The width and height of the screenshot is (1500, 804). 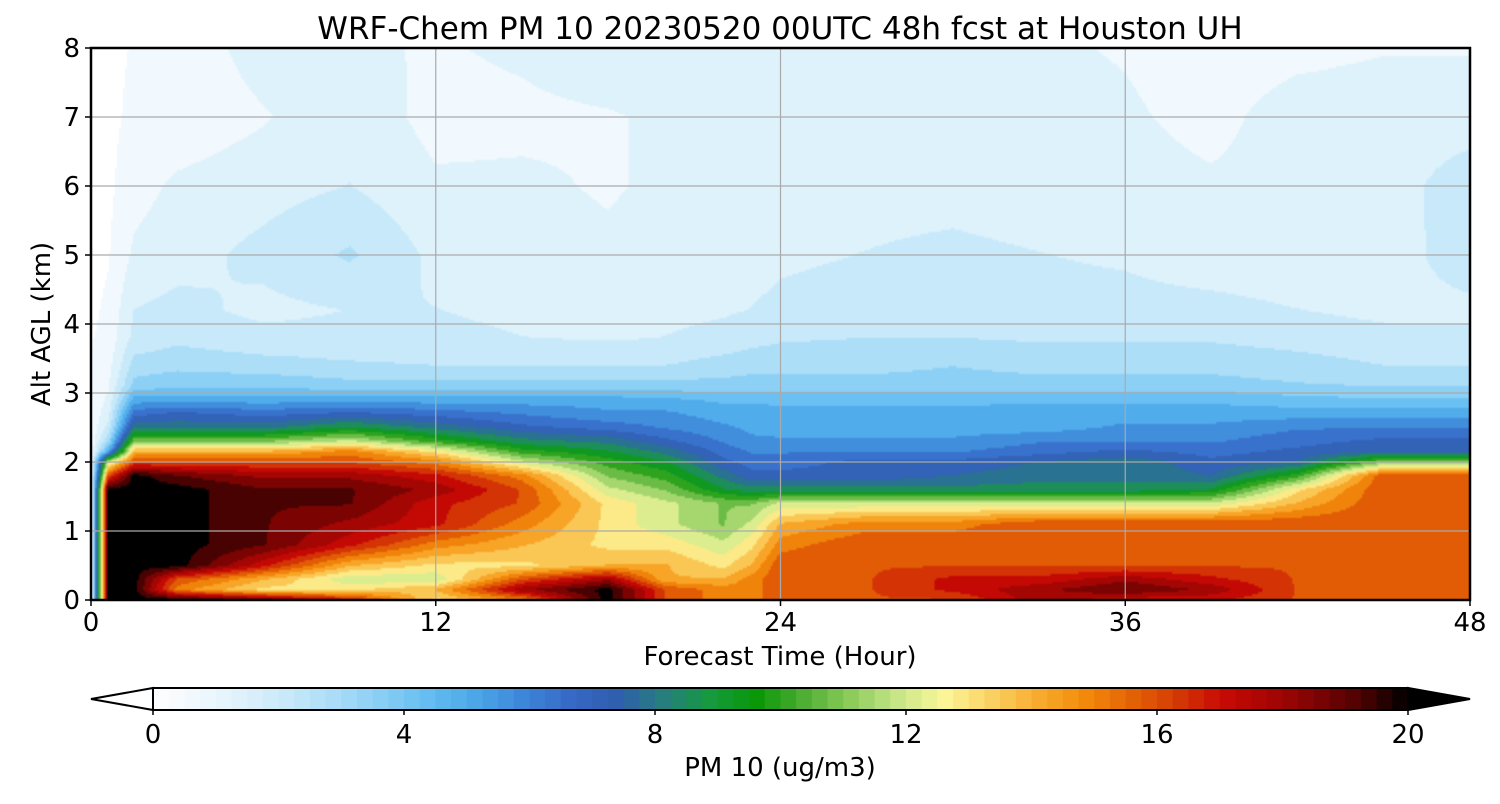 I want to click on colorbar-ticks: 0 4 8 12 16 20, so click(x=785, y=730).